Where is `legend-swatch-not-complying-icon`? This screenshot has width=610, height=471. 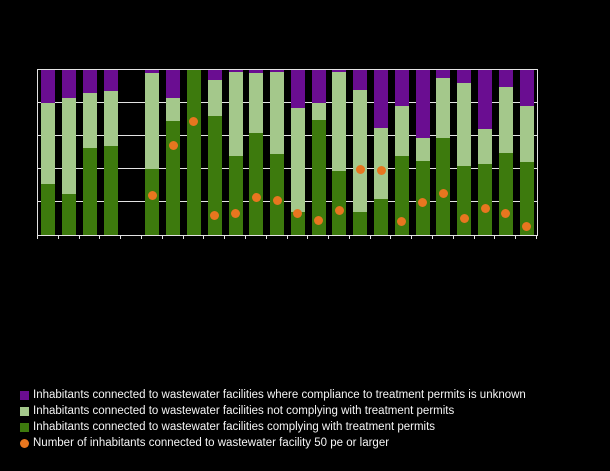
legend-swatch-not-complying-icon is located at coordinates (24, 411).